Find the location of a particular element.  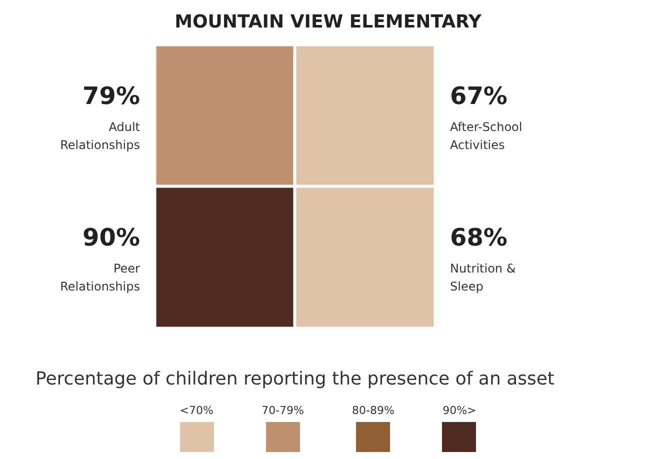

data-label: 67% is located at coordinates (479, 96).